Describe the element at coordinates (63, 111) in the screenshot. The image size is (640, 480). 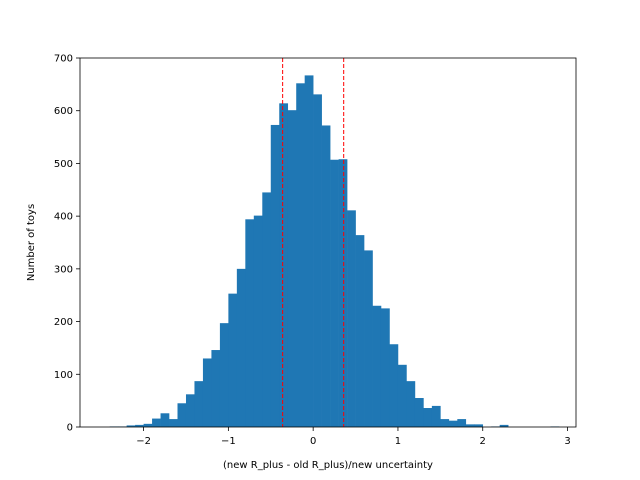
I see `y-tick-label: 600` at that location.